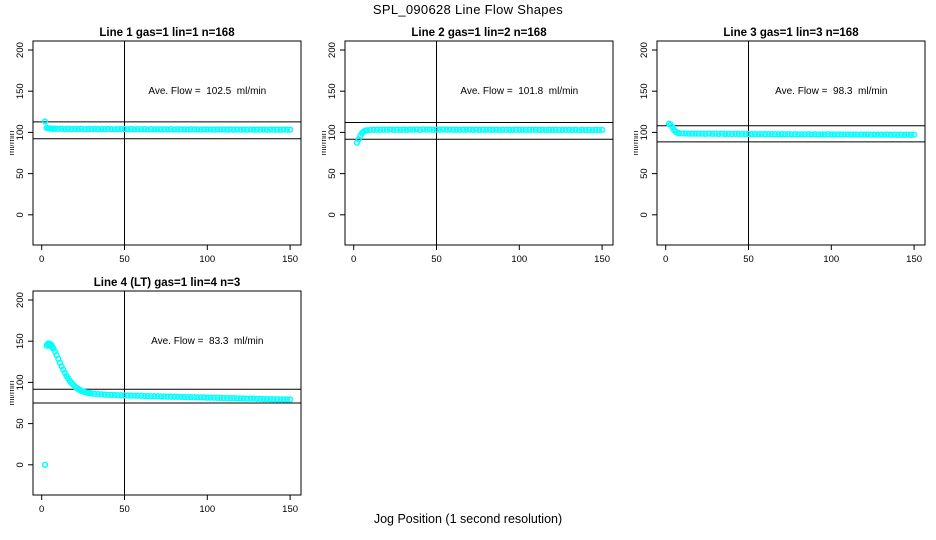 The width and height of the screenshot is (936, 540). Describe the element at coordinates (207, 91) in the screenshot. I see `ave-flow-annotation: Ave. Flow = 102.5 ml/min` at that location.